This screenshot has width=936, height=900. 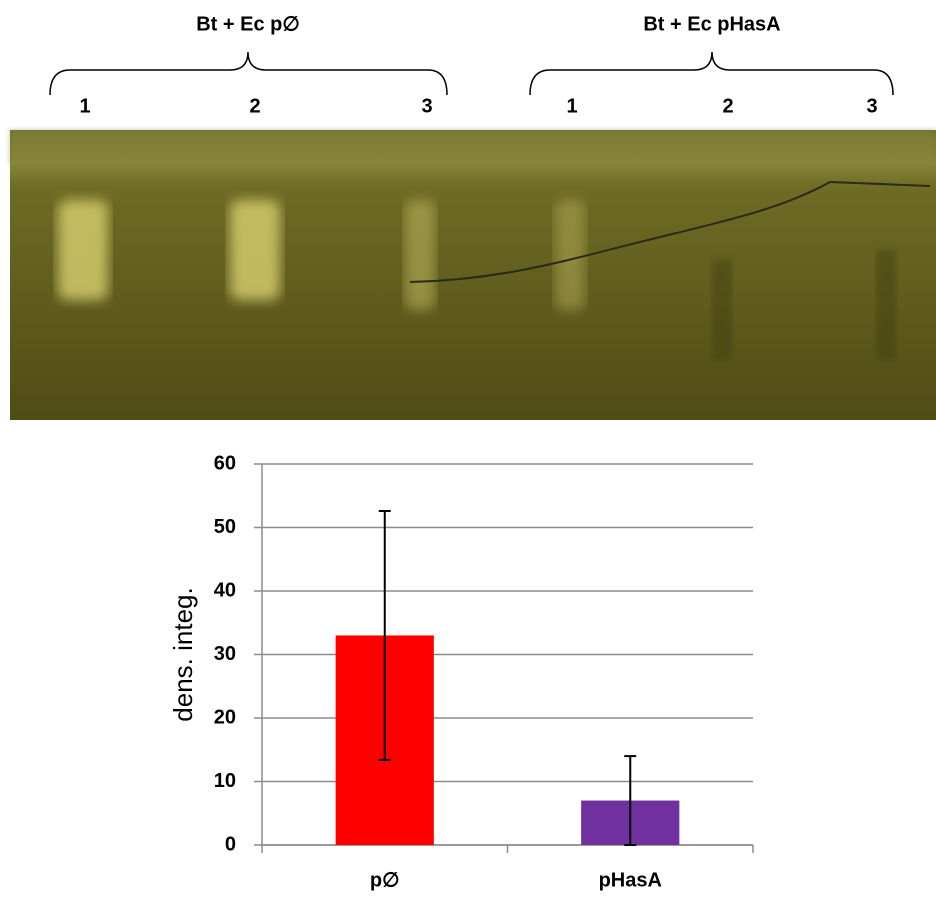 What do you see at coordinates (711, 24) in the screenshot?
I see `group-title: Bt + Ec pHasA` at bounding box center [711, 24].